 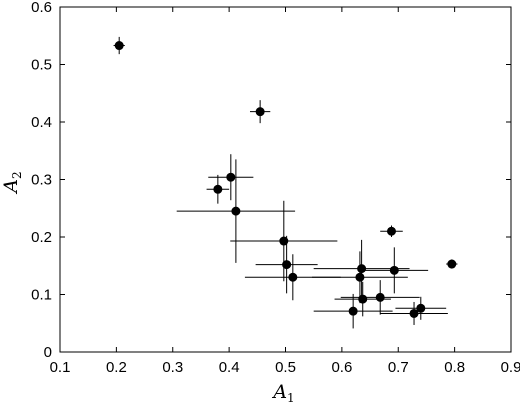 What do you see at coordinates (41, 65) in the screenshot?
I see `y-tick-label: 0.5` at bounding box center [41, 65].